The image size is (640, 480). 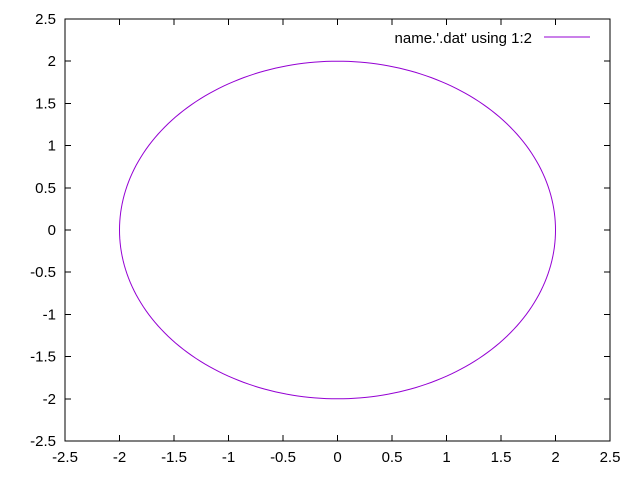 I want to click on y-tick-label: -1, so click(x=49, y=314).